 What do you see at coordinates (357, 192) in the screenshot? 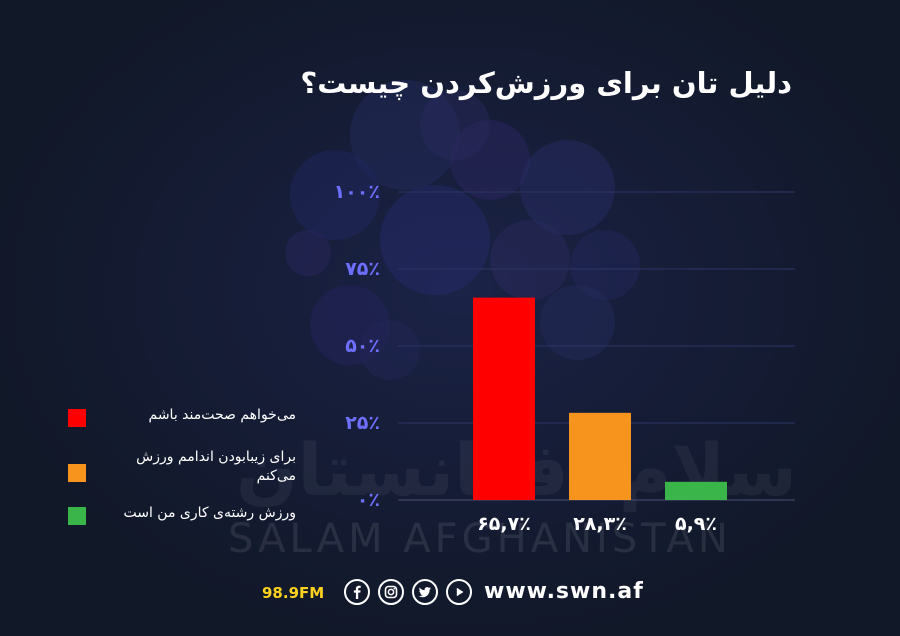
I see `y-tick-label: ۱۰۰٪` at bounding box center [357, 192].